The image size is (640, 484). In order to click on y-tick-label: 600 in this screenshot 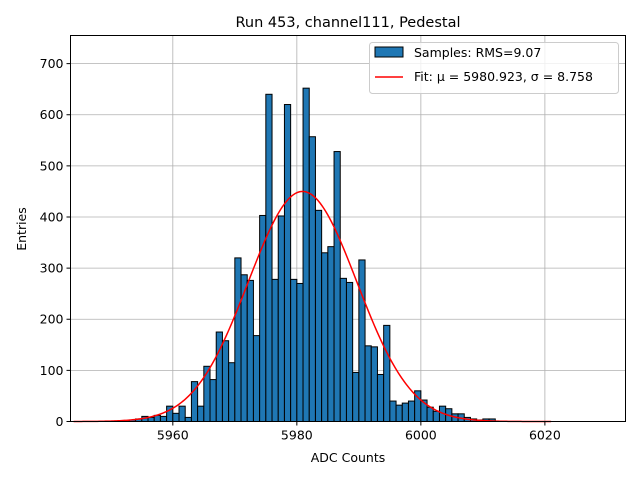, I will do `click(52, 114)`.